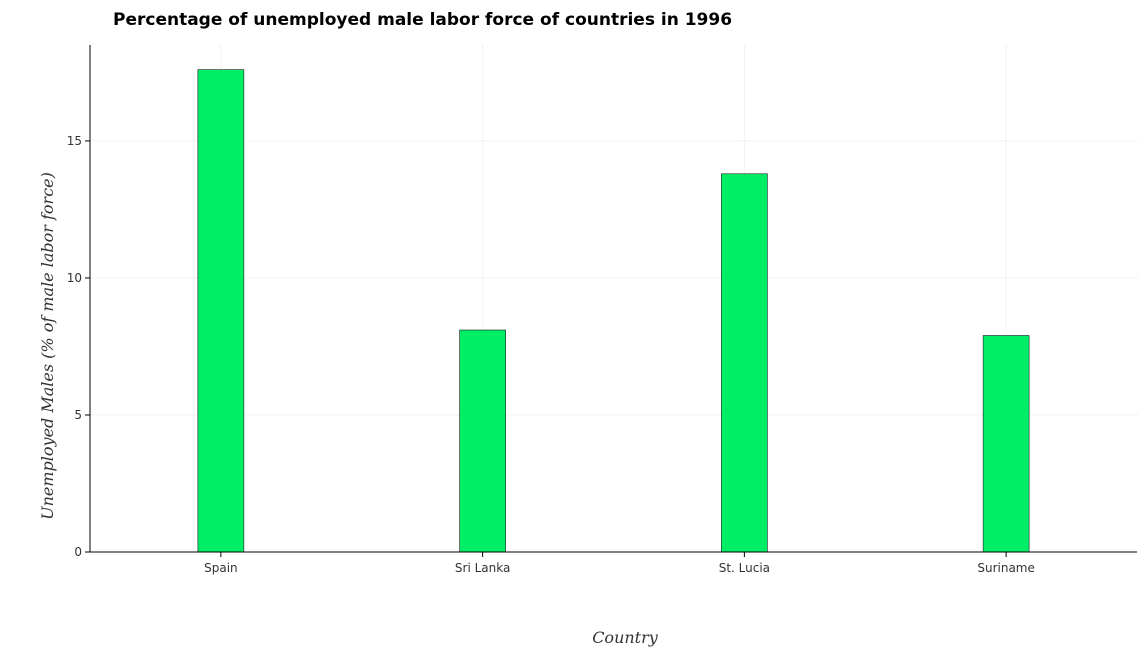 This screenshot has height=650, width=1145. What do you see at coordinates (78, 552) in the screenshot?
I see `y-tick-label: 0` at bounding box center [78, 552].